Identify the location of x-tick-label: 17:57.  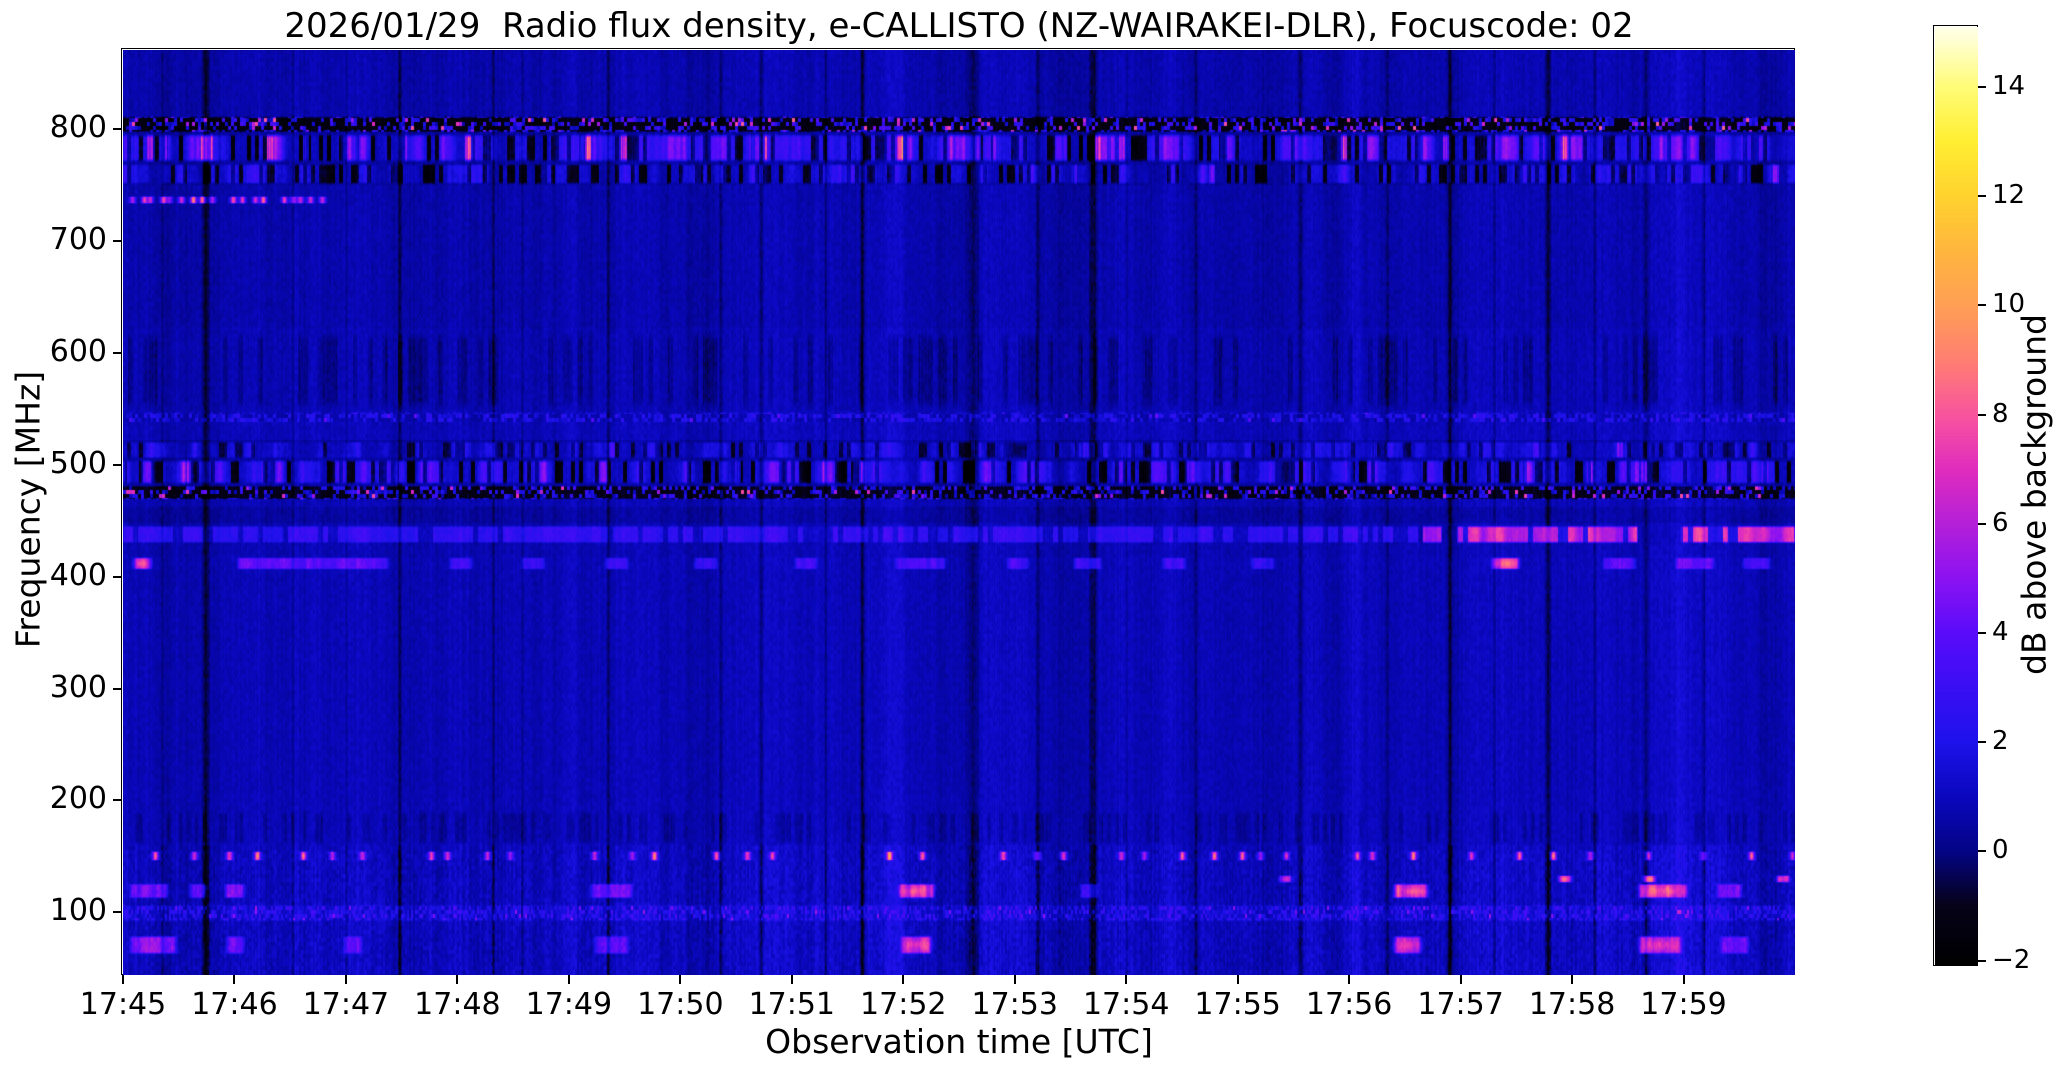
(1460, 1004).